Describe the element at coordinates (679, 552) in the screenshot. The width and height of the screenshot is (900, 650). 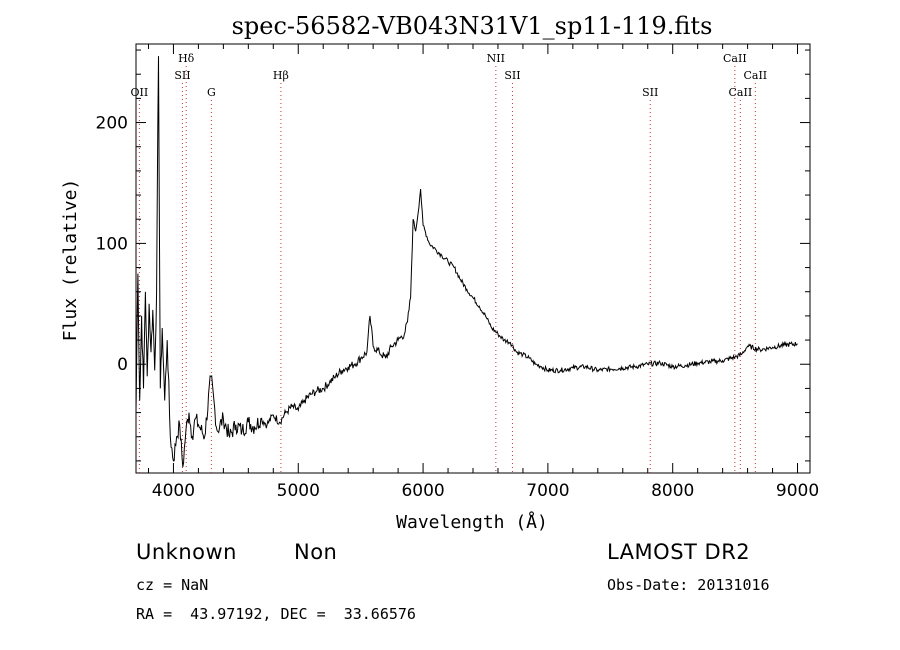
I see `survey-name: LAMOST DR2` at that location.